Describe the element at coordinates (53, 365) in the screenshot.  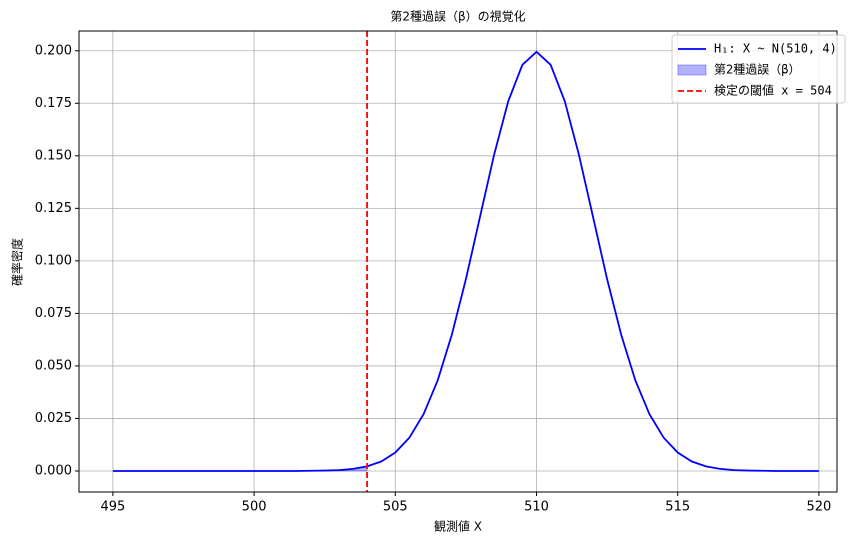
I see `y-tick-label: 0.050` at that location.